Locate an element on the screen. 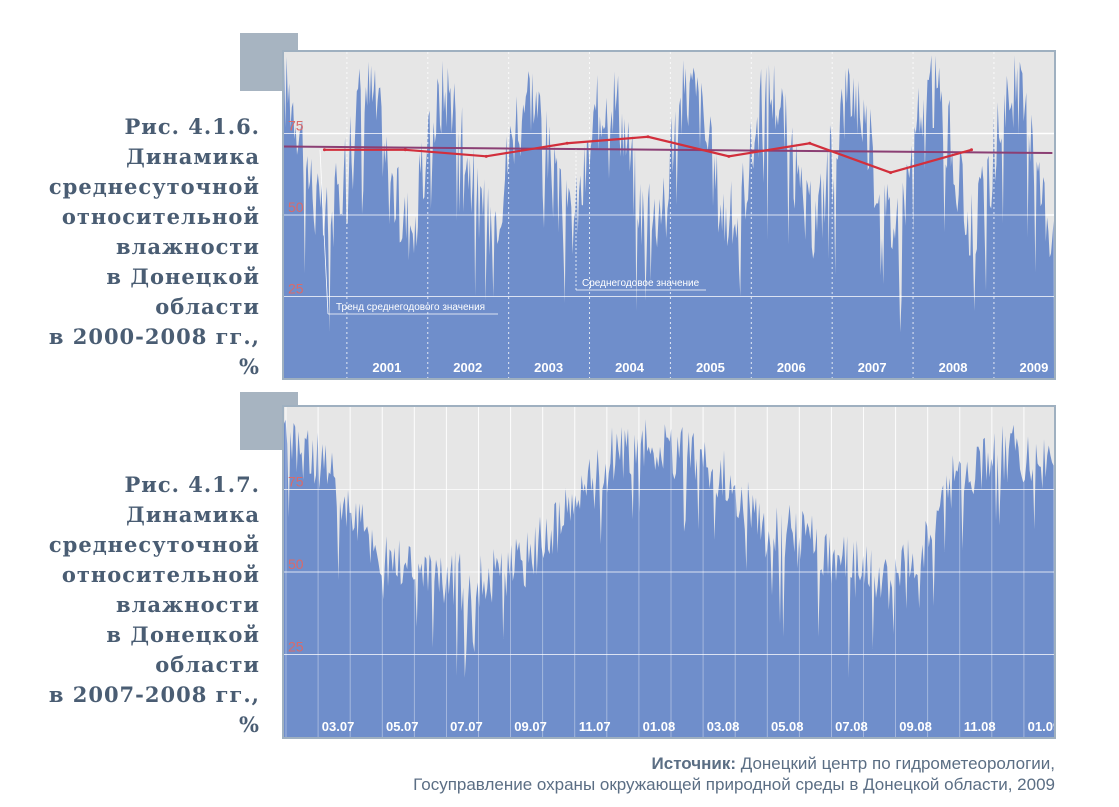  chart-2-x-tick-label: 11.08 is located at coordinates (980, 726).